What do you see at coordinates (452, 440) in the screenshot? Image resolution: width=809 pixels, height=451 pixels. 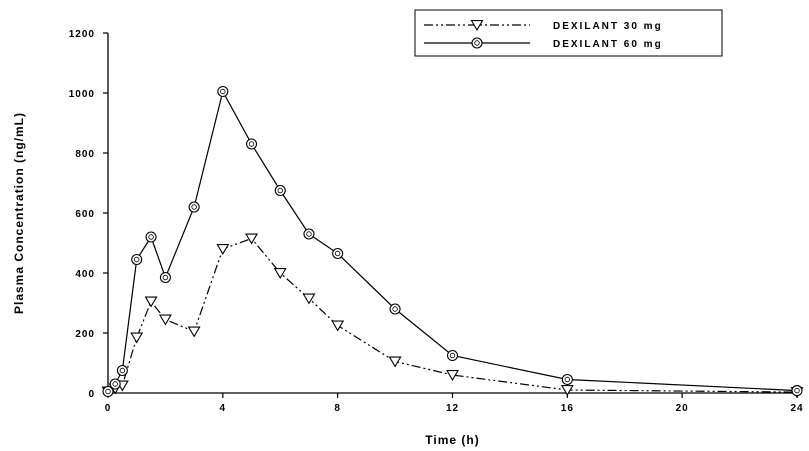 I see `x-axis-title: Time (h)` at bounding box center [452, 440].